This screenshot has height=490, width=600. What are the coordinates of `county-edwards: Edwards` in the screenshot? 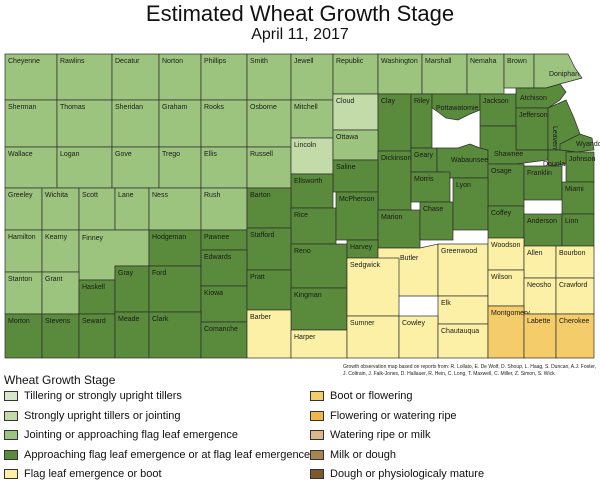 It's located at (224, 268).